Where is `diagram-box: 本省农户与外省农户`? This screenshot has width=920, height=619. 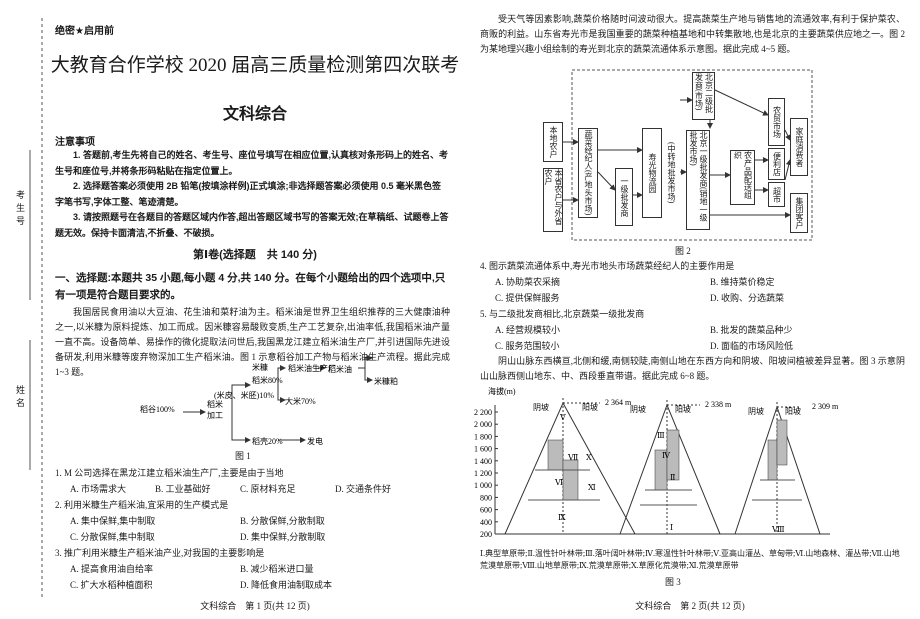 diagram-box: 本省农户与外省农户 is located at coordinates (553, 200).